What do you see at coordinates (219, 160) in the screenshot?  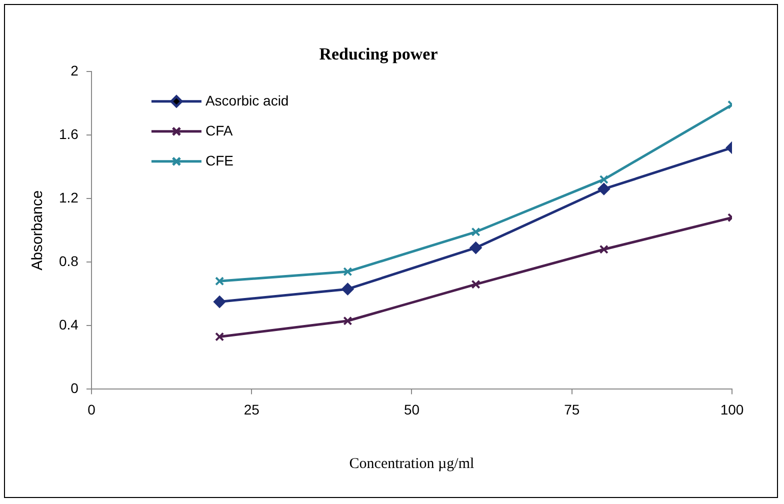 I see `legend-label: CFE` at bounding box center [219, 160].